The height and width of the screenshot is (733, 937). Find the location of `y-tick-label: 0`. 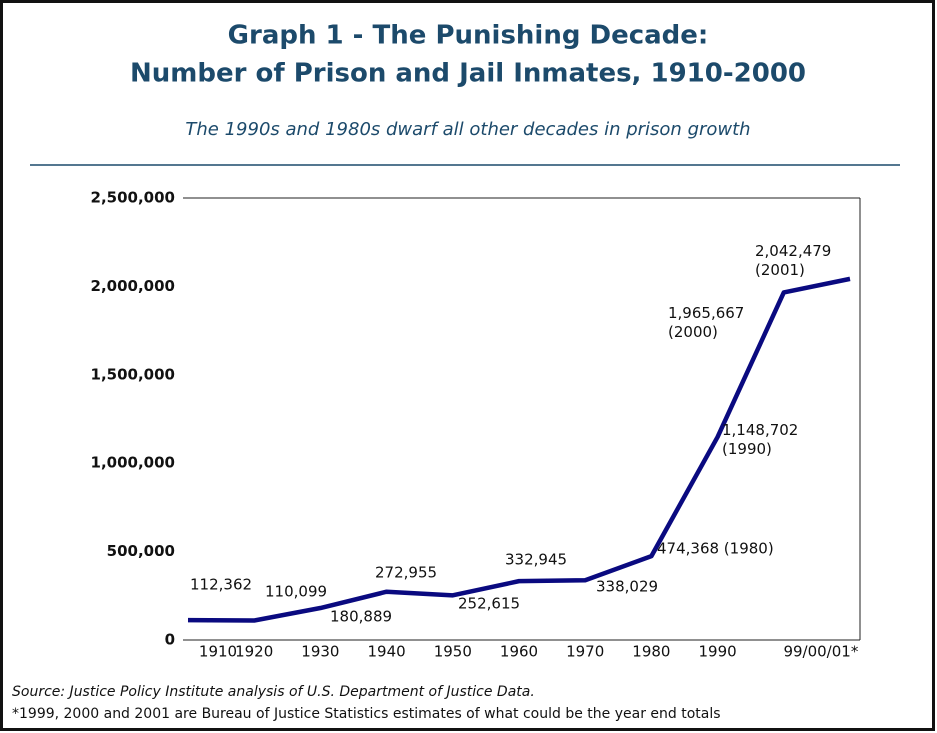

y-tick-label: 0 is located at coordinates (170, 640).